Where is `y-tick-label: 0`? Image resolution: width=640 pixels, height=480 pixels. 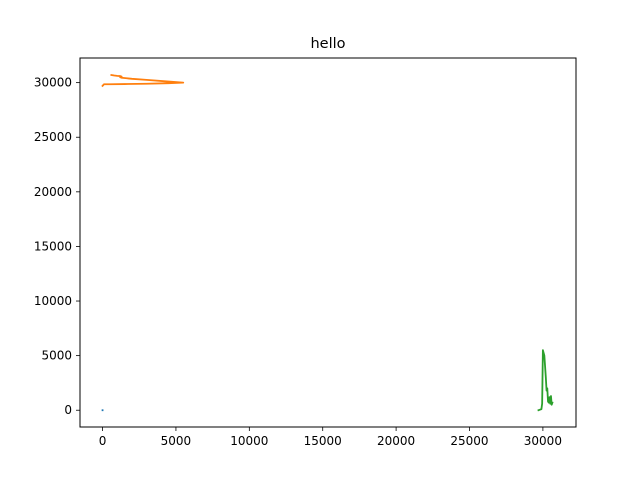
y-tick-label: 0 is located at coordinates (68, 410).